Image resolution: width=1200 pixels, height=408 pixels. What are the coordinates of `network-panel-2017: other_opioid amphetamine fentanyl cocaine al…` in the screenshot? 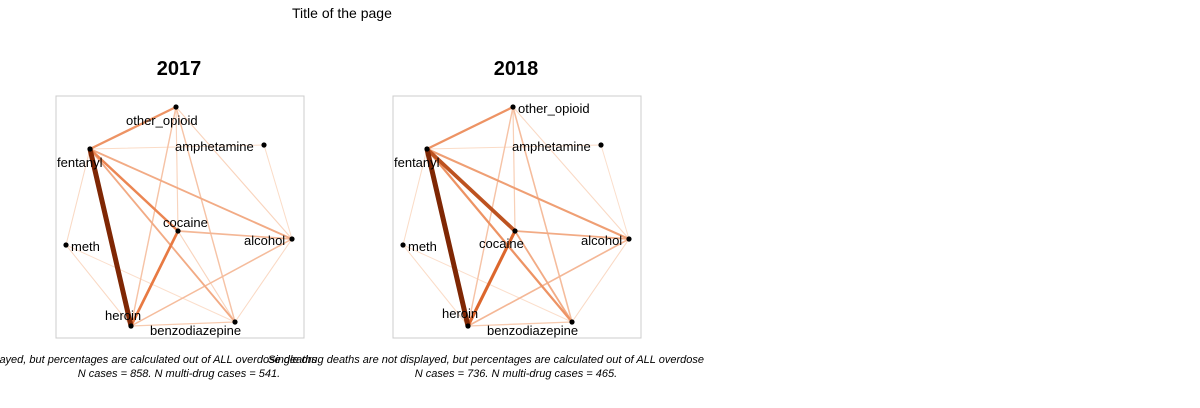 It's located at (180, 217).